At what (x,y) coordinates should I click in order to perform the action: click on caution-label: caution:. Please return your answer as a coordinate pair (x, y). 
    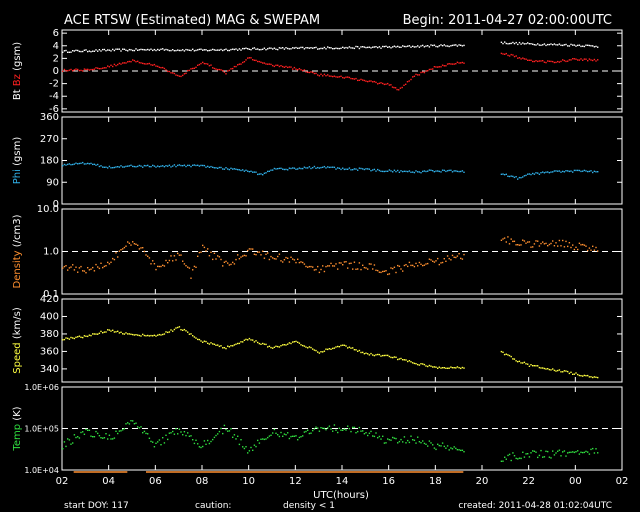
    Looking at the image, I should click on (213, 506).